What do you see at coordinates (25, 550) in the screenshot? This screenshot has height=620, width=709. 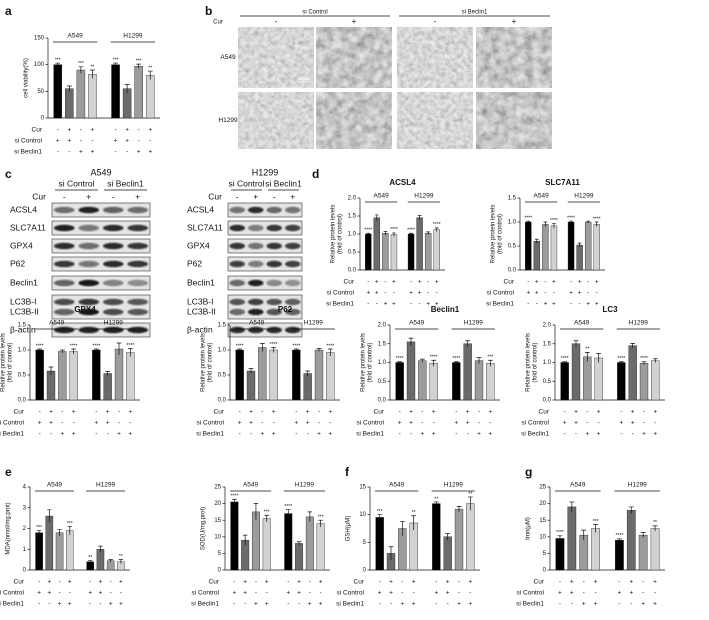 I see `y-tick-label: 1` at bounding box center [25, 550].